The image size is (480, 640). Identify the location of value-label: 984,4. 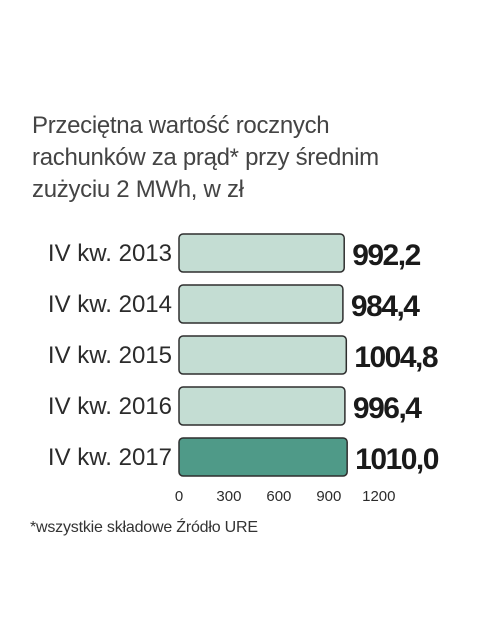
(385, 306).